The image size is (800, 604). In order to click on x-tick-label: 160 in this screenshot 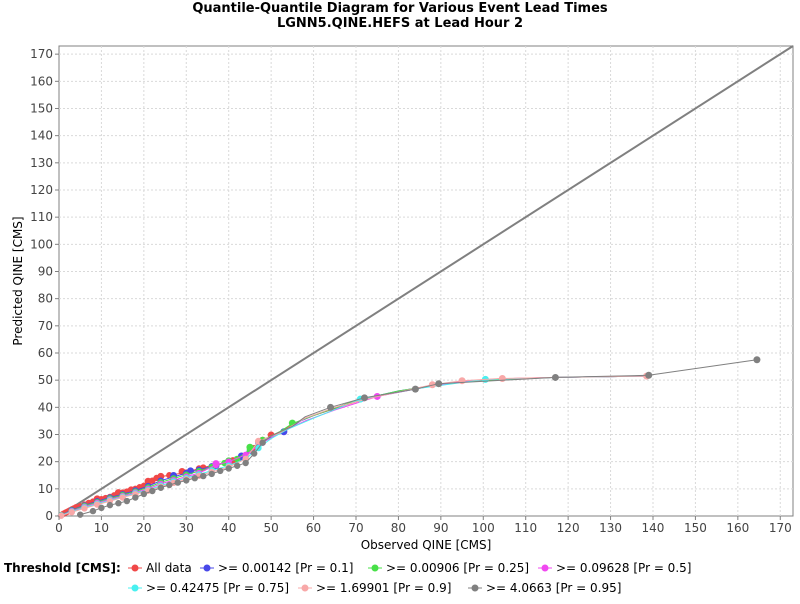, I will do `click(737, 528)`.